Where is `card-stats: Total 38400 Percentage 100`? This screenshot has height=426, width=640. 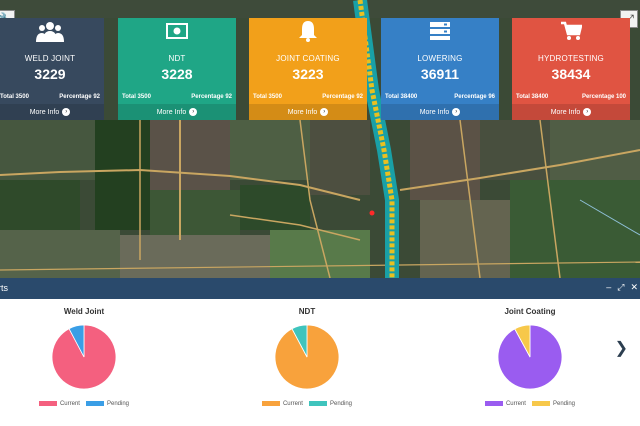 card-stats: Total 38400 Percentage 100 is located at coordinates (571, 97).